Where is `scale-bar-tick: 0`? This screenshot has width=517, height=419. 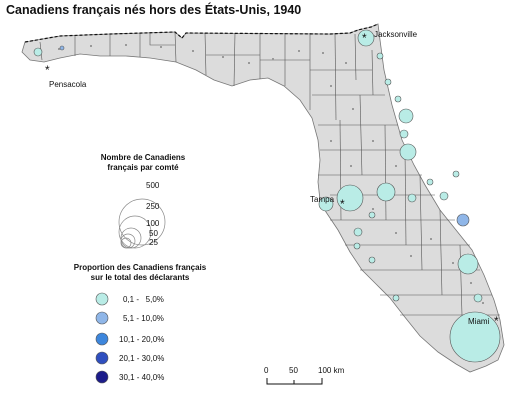 scale-bar-tick: 0 is located at coordinates (266, 370).